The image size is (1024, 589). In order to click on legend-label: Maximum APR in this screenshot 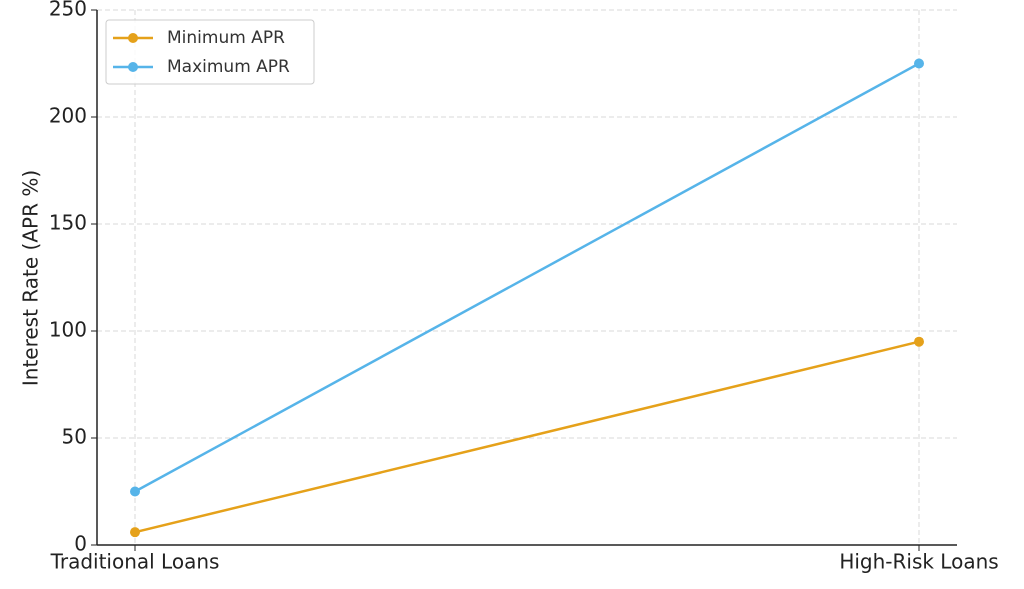, I will do `click(228, 67)`.